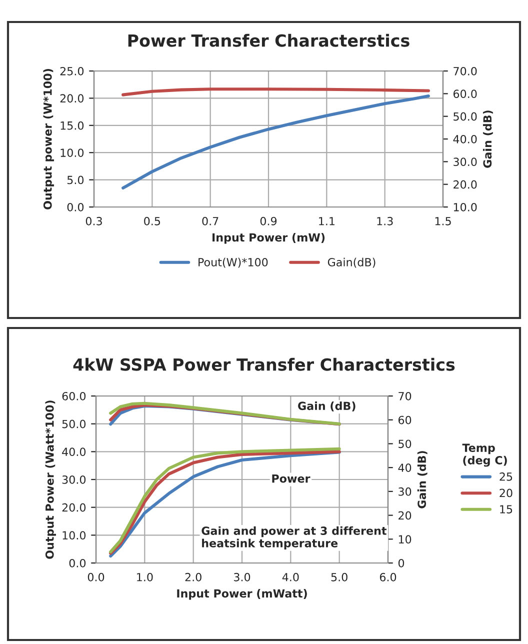 Image resolution: width=528 pixels, height=644 pixels. Describe the element at coordinates (72, 71) in the screenshot. I see `y-tick-label: 25.0` at that location.